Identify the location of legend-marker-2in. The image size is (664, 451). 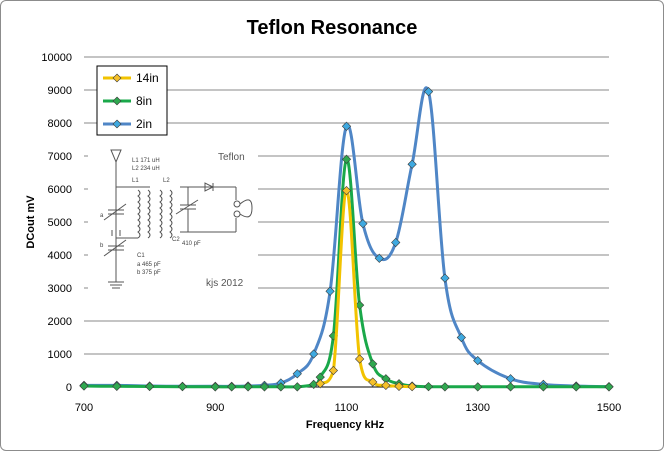
(117, 124).